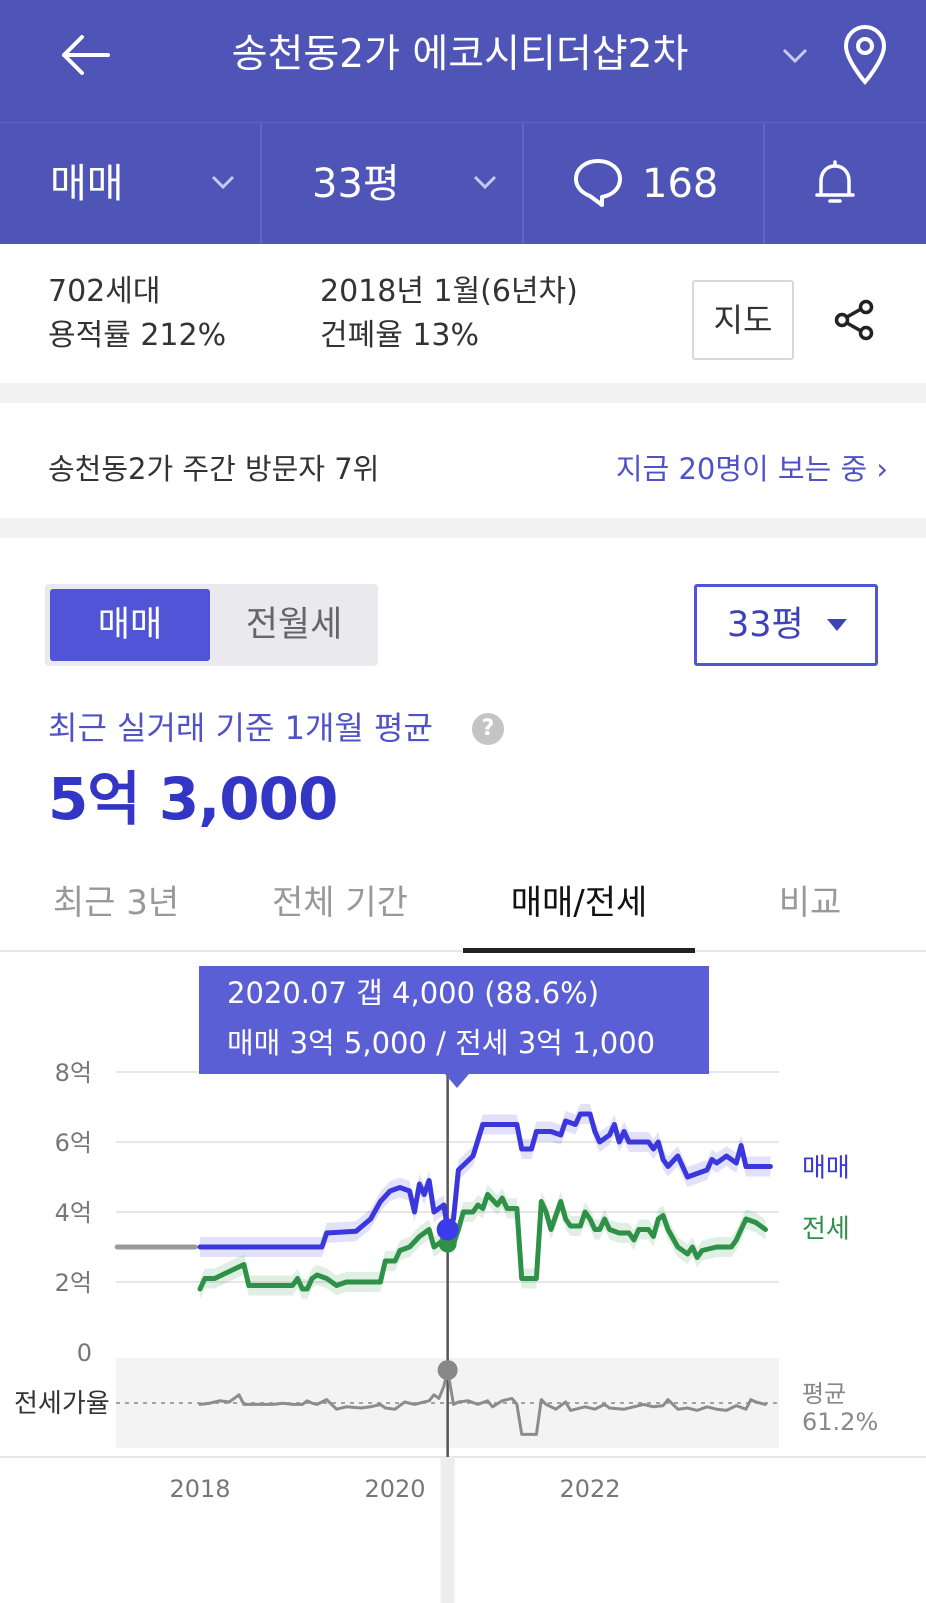 Image resolution: width=926 pixels, height=1603 pixels. Describe the element at coordinates (463, 470) in the screenshot. I see `visitor-banner: 송천동2가 주간 방문자 7위 지금 20명이 보는 중 ›` at that location.